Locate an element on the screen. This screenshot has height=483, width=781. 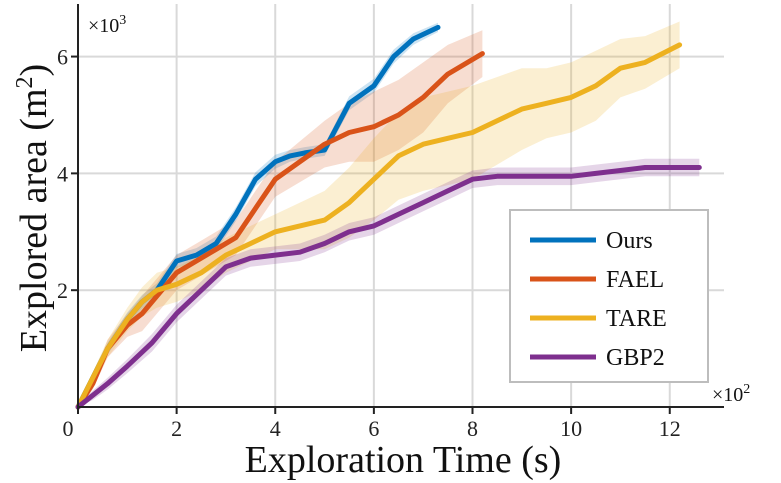
y-tick-label: 2 is located at coordinates (62, 290).